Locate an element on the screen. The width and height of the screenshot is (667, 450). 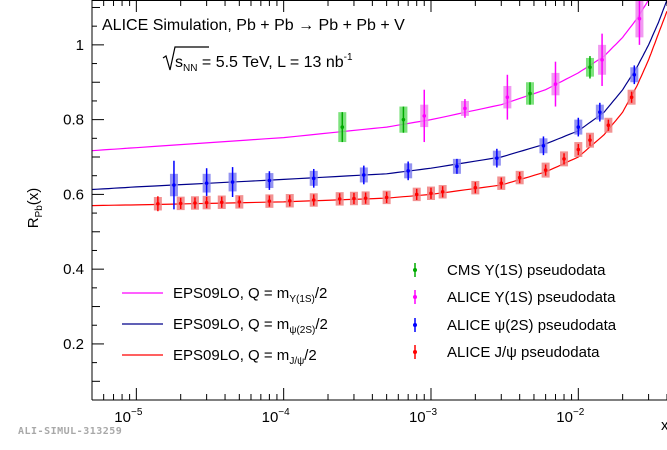
legend-point-entry: CMS Υ(1S) pseudodata is located at coordinates (509, 270).